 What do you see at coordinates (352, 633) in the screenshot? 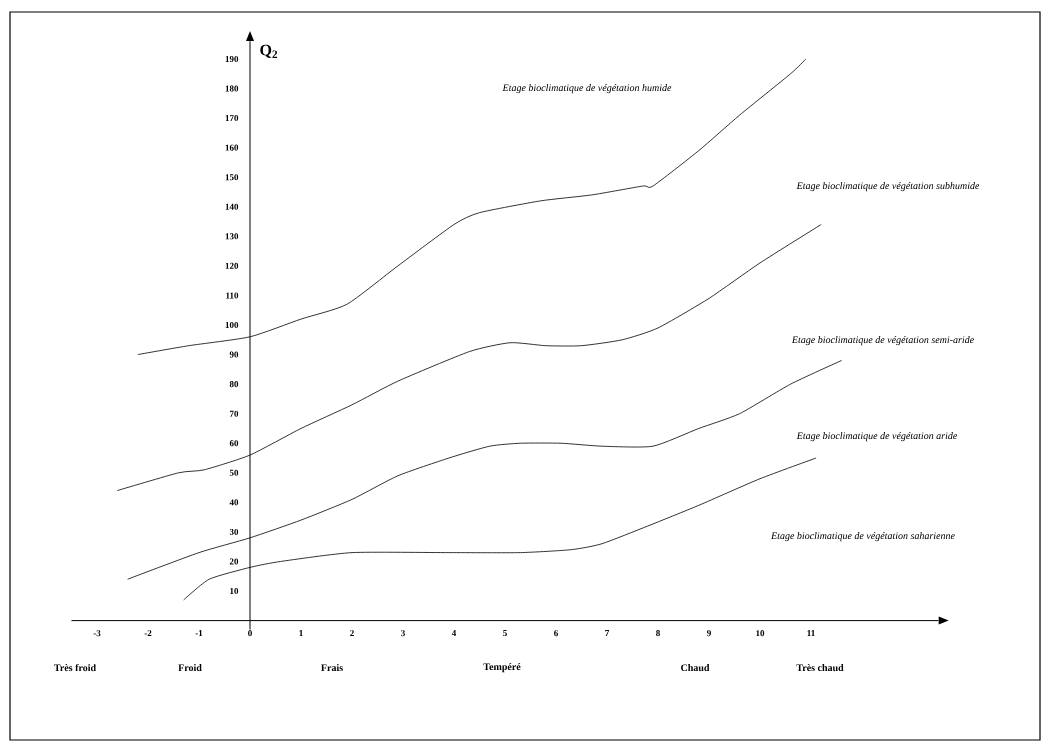
I see `x-tick-label: 2` at bounding box center [352, 633].